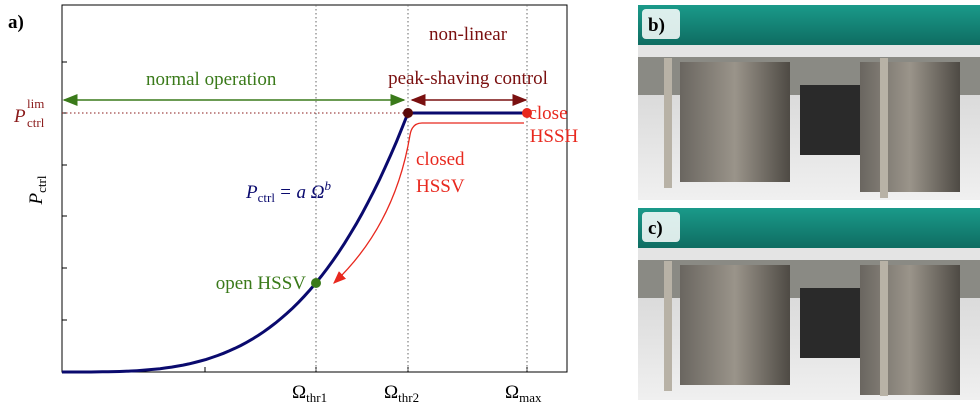 The height and width of the screenshot is (408, 980). I want to click on annotation: closed, so click(440, 159).